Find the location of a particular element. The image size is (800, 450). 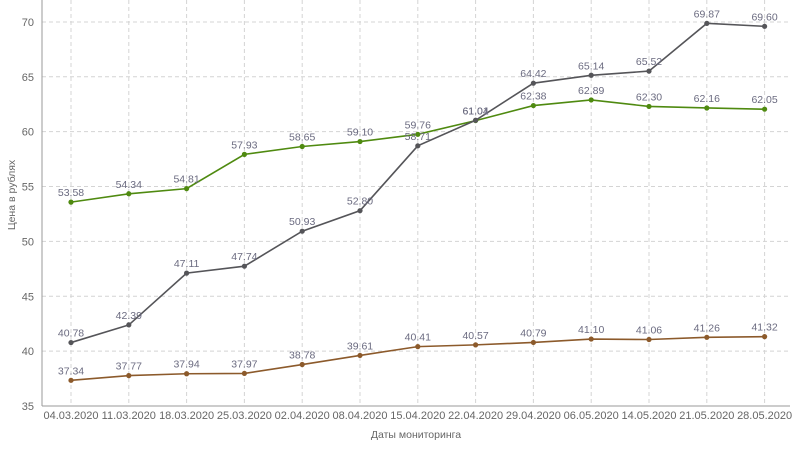

data-label: 47.11 is located at coordinates (187, 264).